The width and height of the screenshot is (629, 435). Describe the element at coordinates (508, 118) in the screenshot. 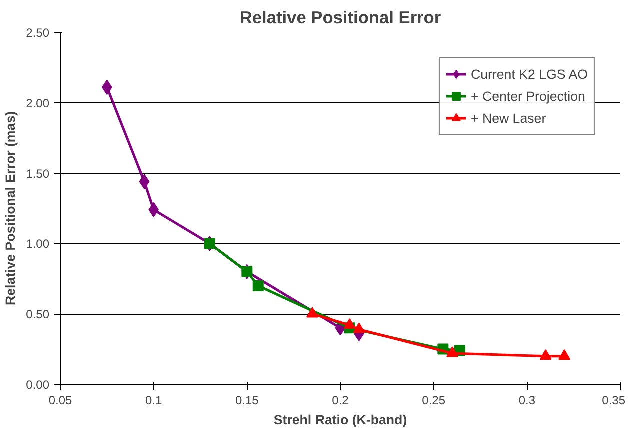

I see `legend-label: + New Laser` at that location.